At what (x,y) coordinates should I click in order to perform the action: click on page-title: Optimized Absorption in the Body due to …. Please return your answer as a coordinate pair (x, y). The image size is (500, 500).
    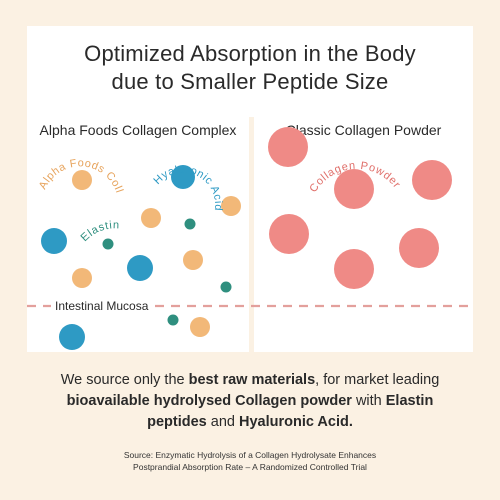
    Looking at the image, I should click on (250, 68).